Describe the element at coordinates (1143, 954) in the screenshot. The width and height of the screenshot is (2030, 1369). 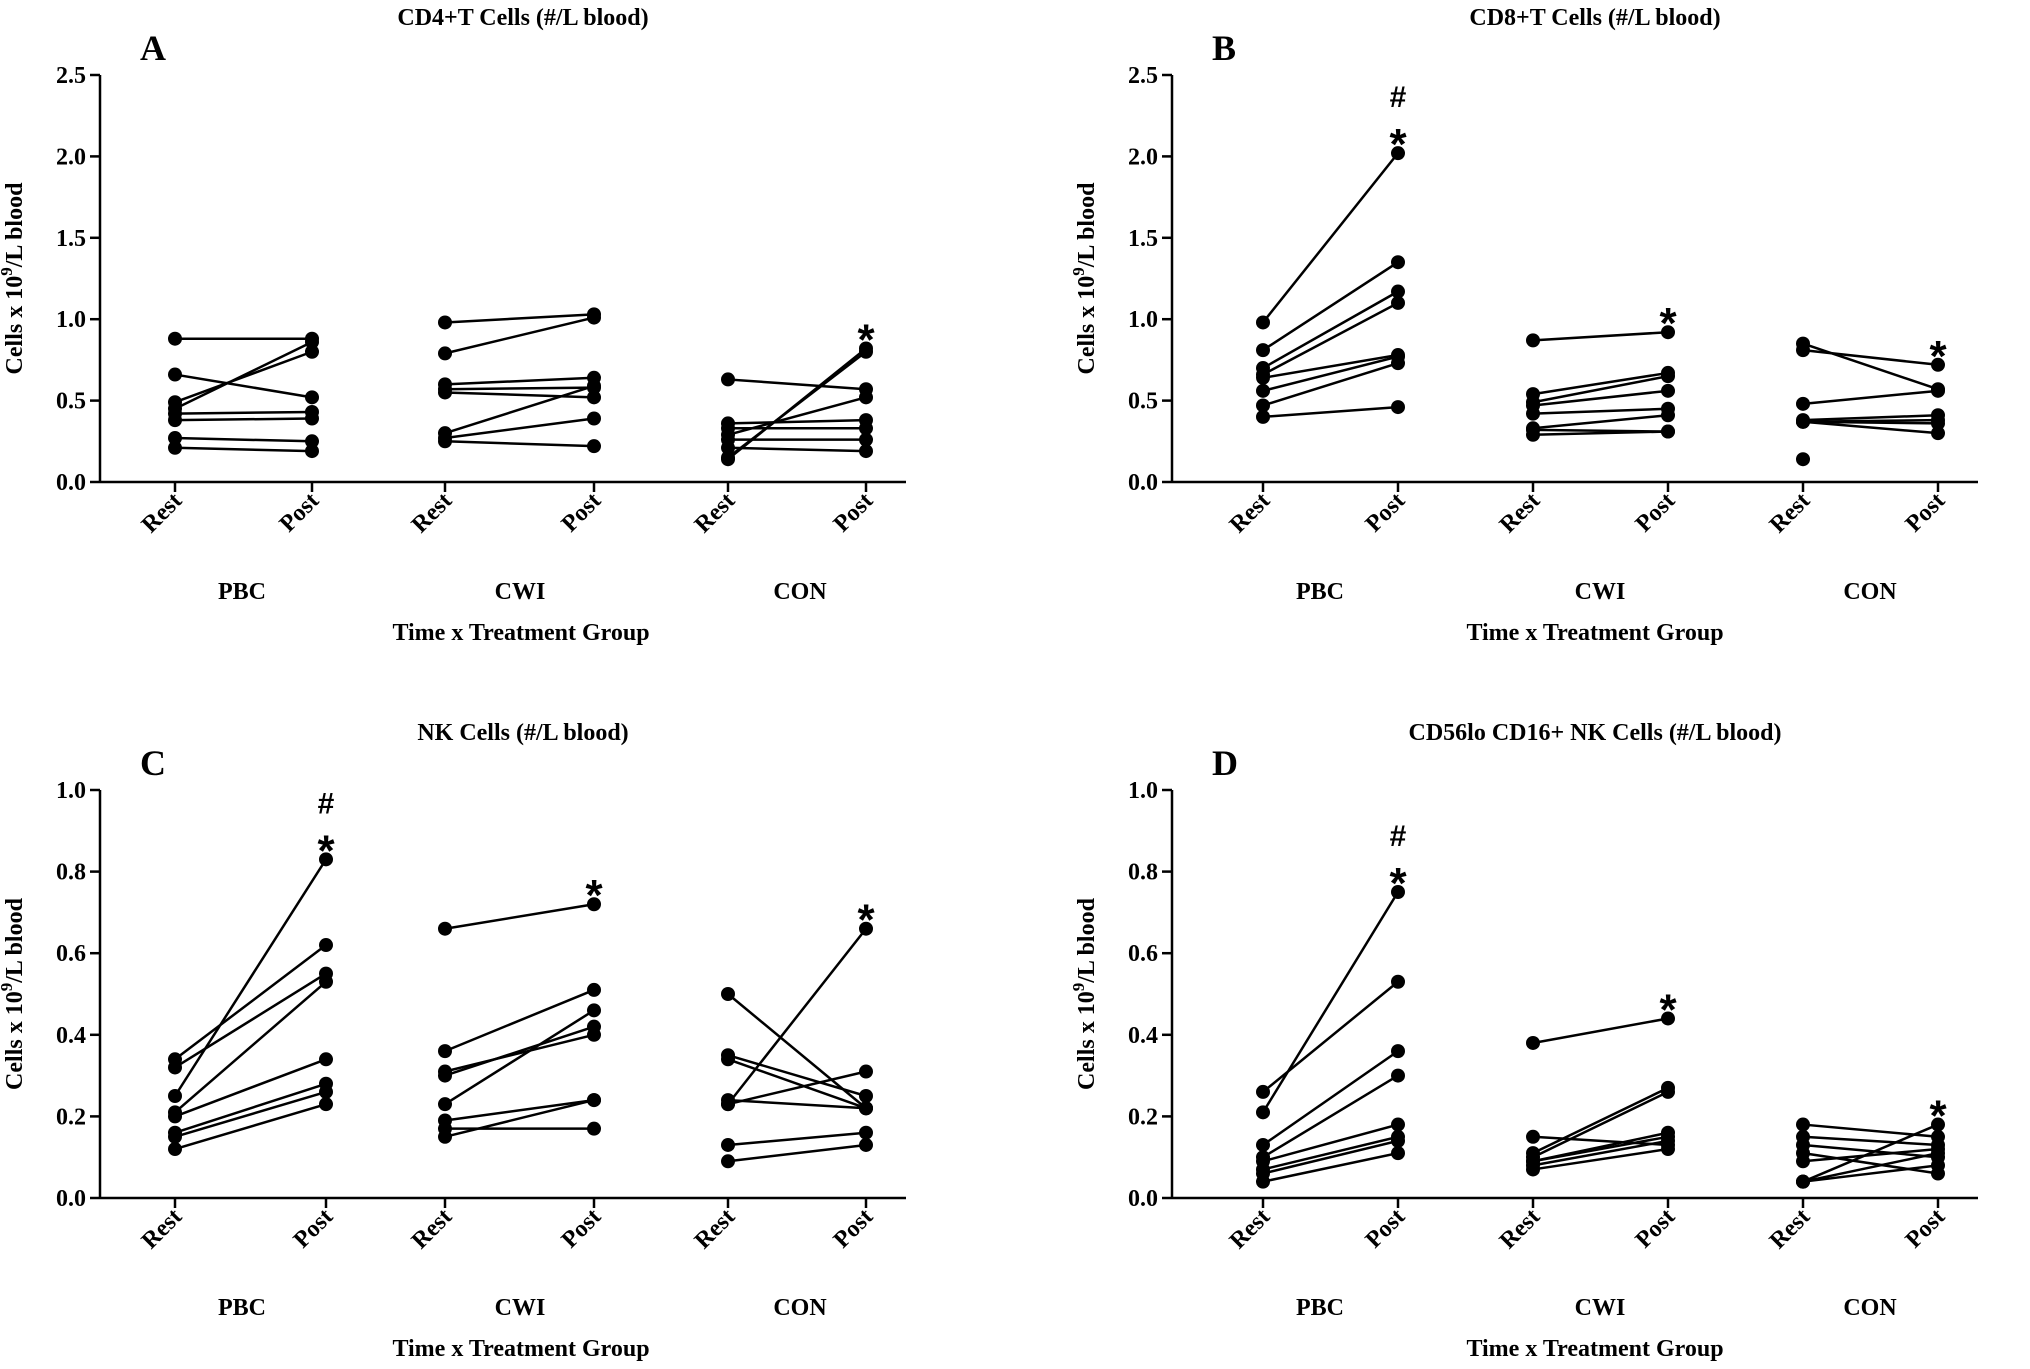
I see `y-tick-label: 0.6` at that location.